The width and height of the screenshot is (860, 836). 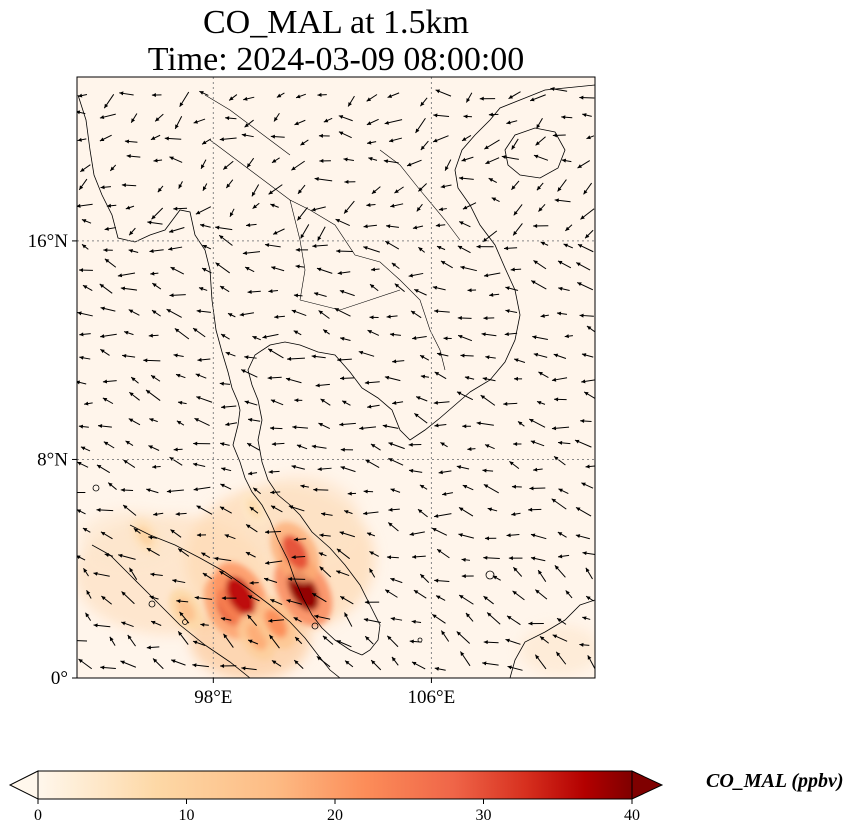 I want to click on coastline-peninsula-west, so click(x=297, y=532).